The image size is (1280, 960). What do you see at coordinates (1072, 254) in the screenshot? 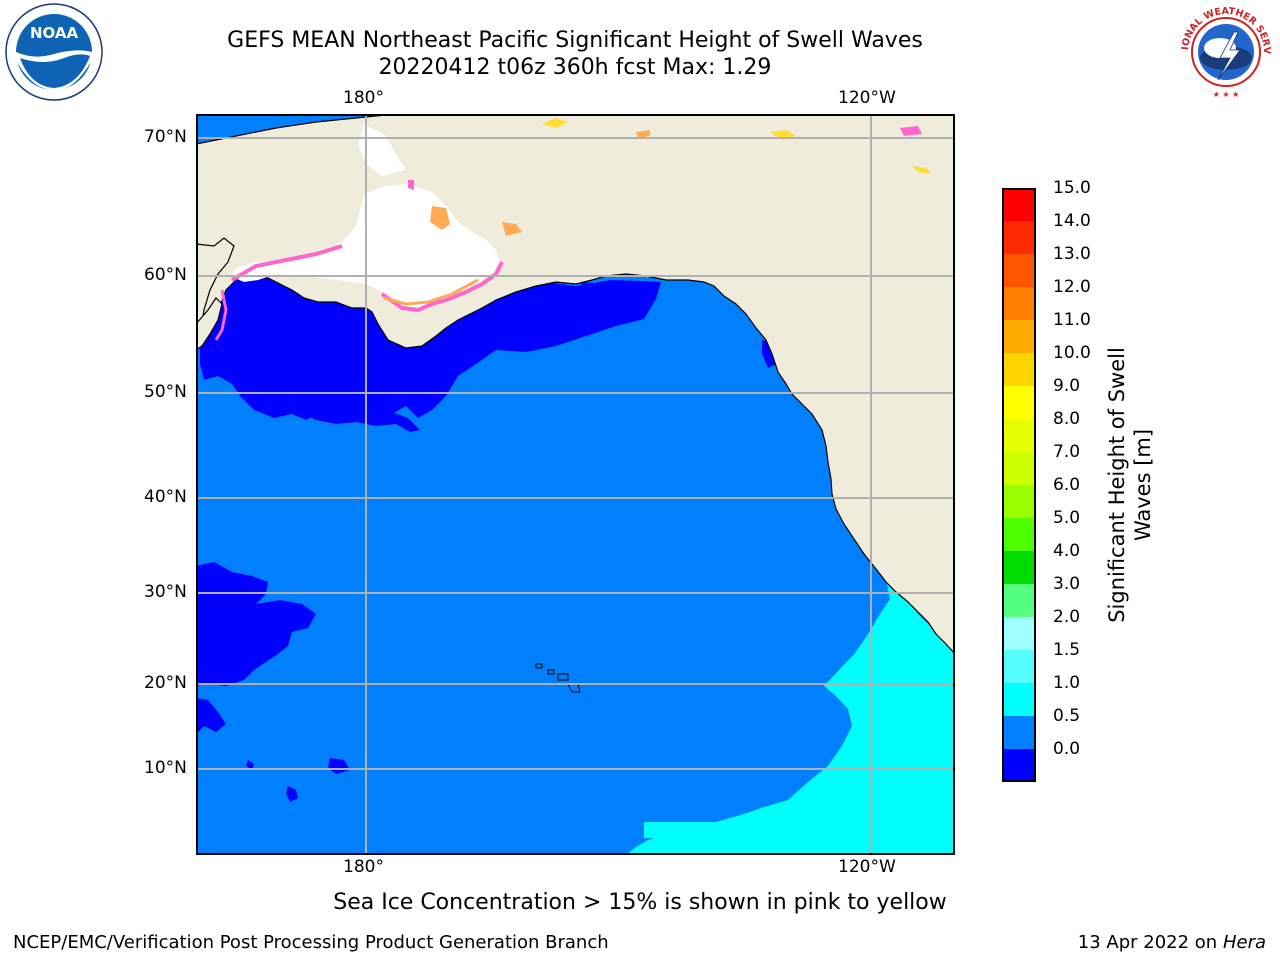
I see `colorbar-tick-label: 13.0` at bounding box center [1072, 254].